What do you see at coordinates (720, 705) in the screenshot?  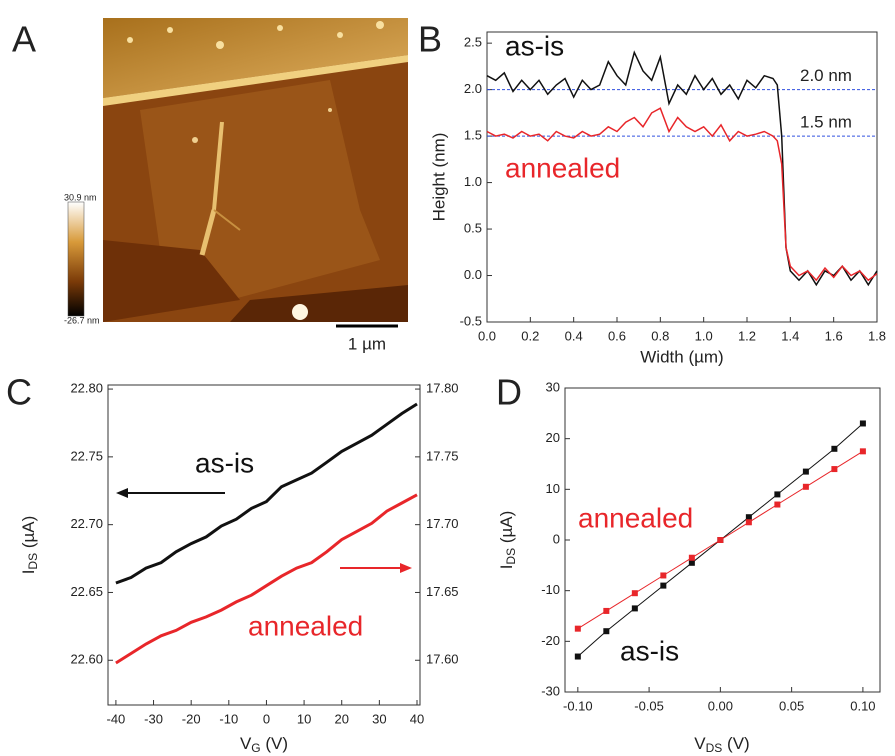 I see `x-tick-label: 0.00` at bounding box center [720, 705].